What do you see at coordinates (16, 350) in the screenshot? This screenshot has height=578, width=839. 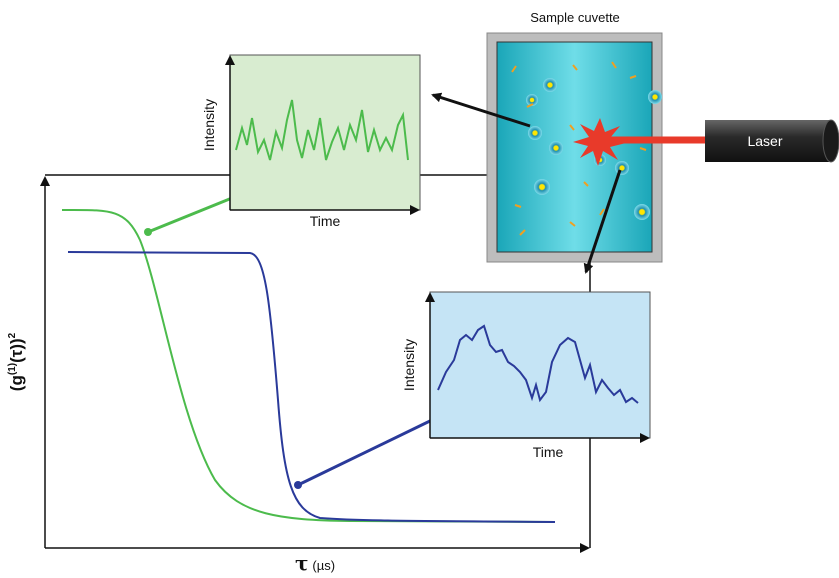 I see `y-label-mid: (τ))` at bounding box center [16, 350].